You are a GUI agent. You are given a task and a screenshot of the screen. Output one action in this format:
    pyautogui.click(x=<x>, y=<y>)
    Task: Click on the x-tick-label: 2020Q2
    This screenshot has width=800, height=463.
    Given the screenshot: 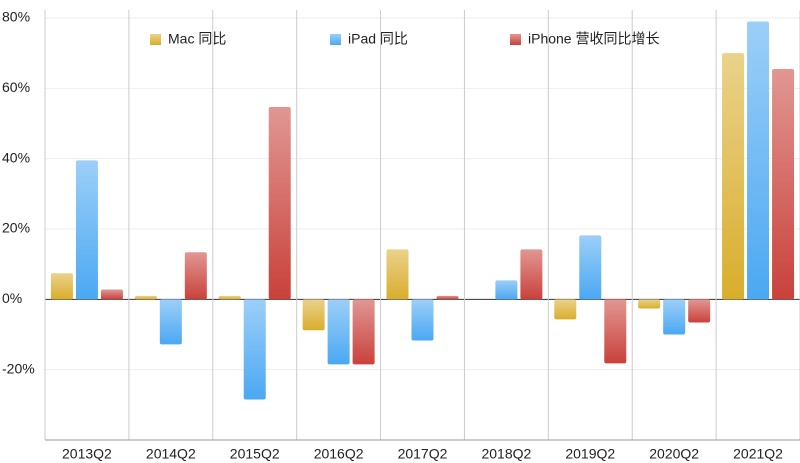 What is the action you would take?
    pyautogui.click(x=674, y=454)
    